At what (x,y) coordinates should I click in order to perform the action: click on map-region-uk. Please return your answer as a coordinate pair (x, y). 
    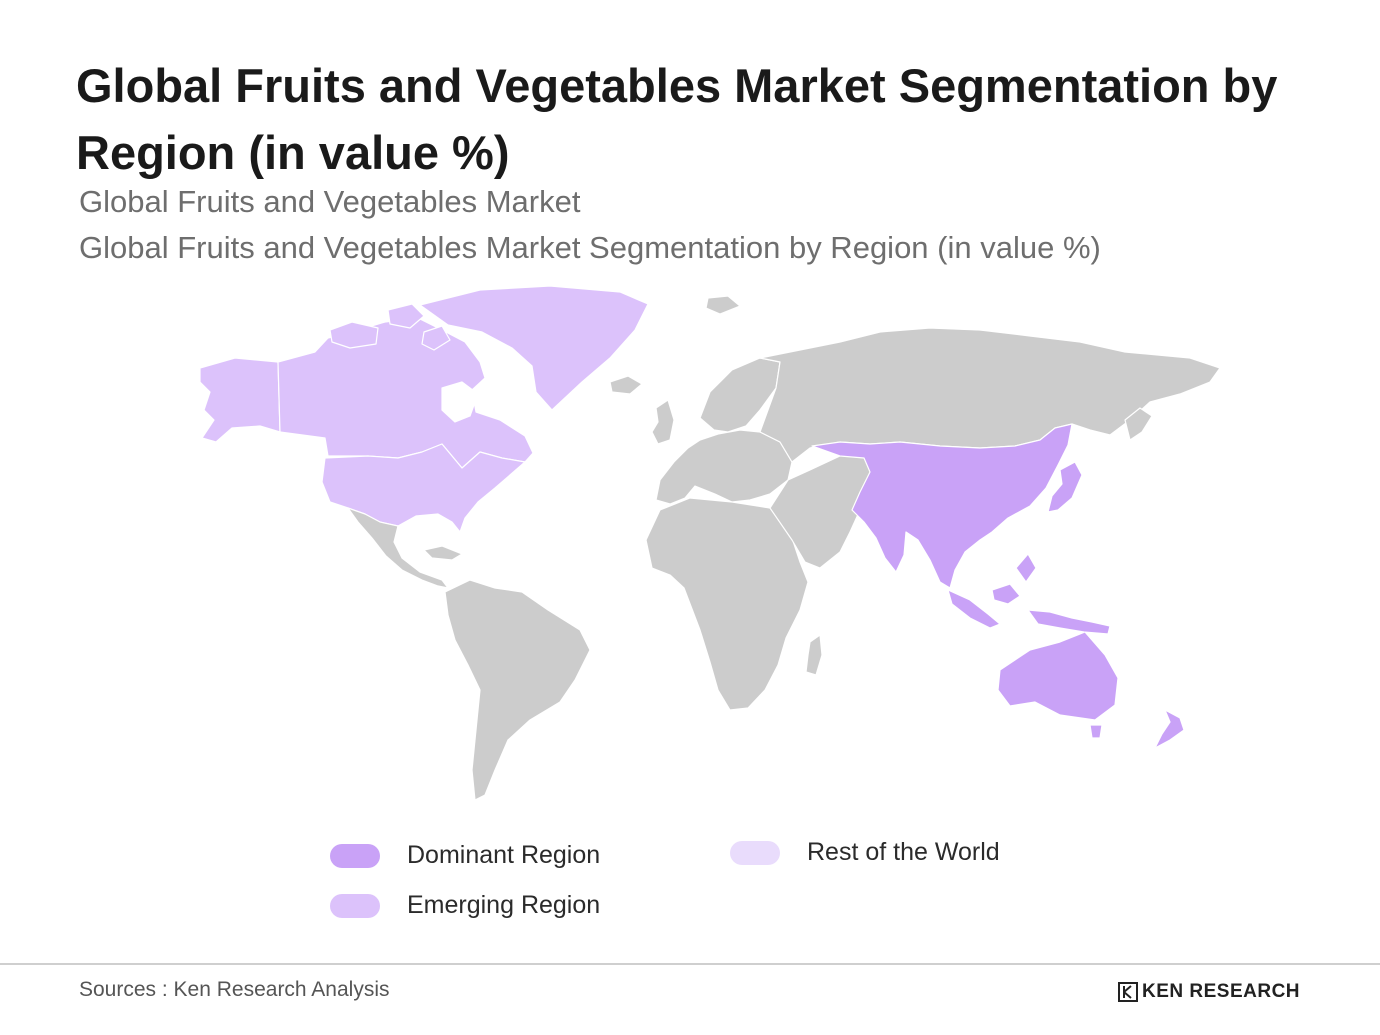
    Looking at the image, I should click on (663, 422).